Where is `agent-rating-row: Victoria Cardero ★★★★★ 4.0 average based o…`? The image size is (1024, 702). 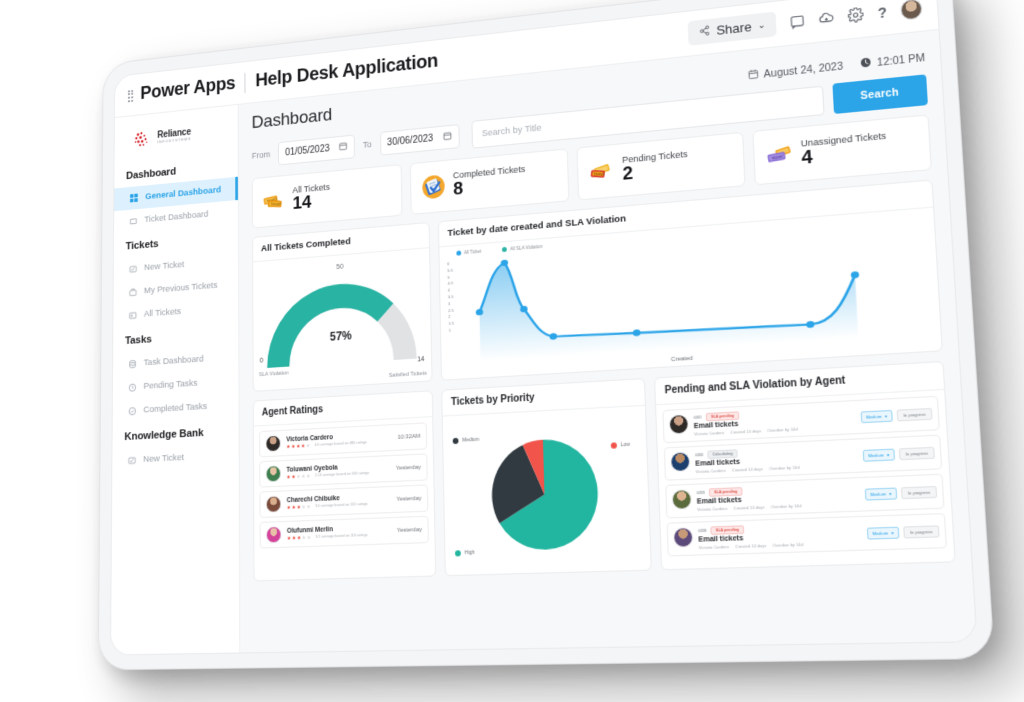
agent-rating-row: Victoria Cardero ★★★★★ 4.0 average based o… is located at coordinates (343, 440).